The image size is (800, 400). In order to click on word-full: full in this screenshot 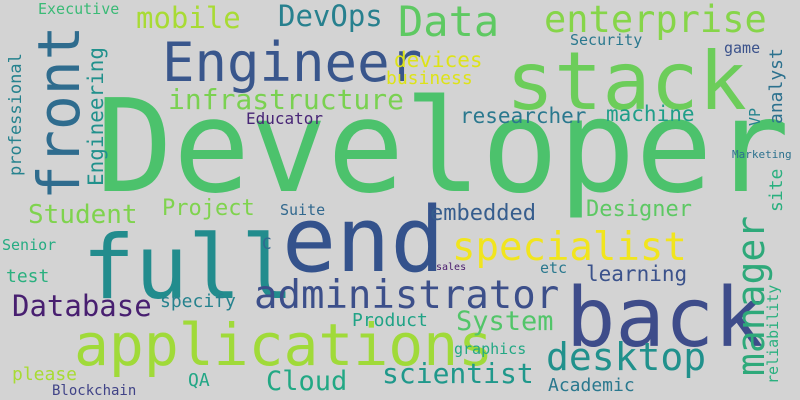, I will do `click(188, 267)`.